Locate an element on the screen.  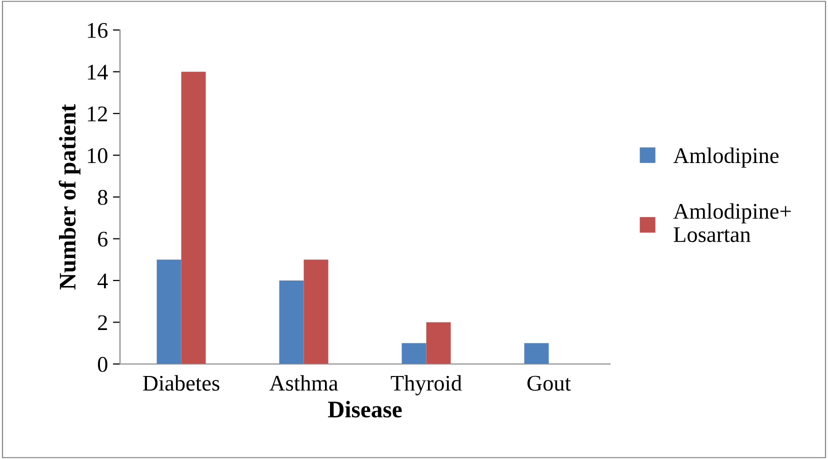
y-tick-label: 12 is located at coordinates (97, 114).